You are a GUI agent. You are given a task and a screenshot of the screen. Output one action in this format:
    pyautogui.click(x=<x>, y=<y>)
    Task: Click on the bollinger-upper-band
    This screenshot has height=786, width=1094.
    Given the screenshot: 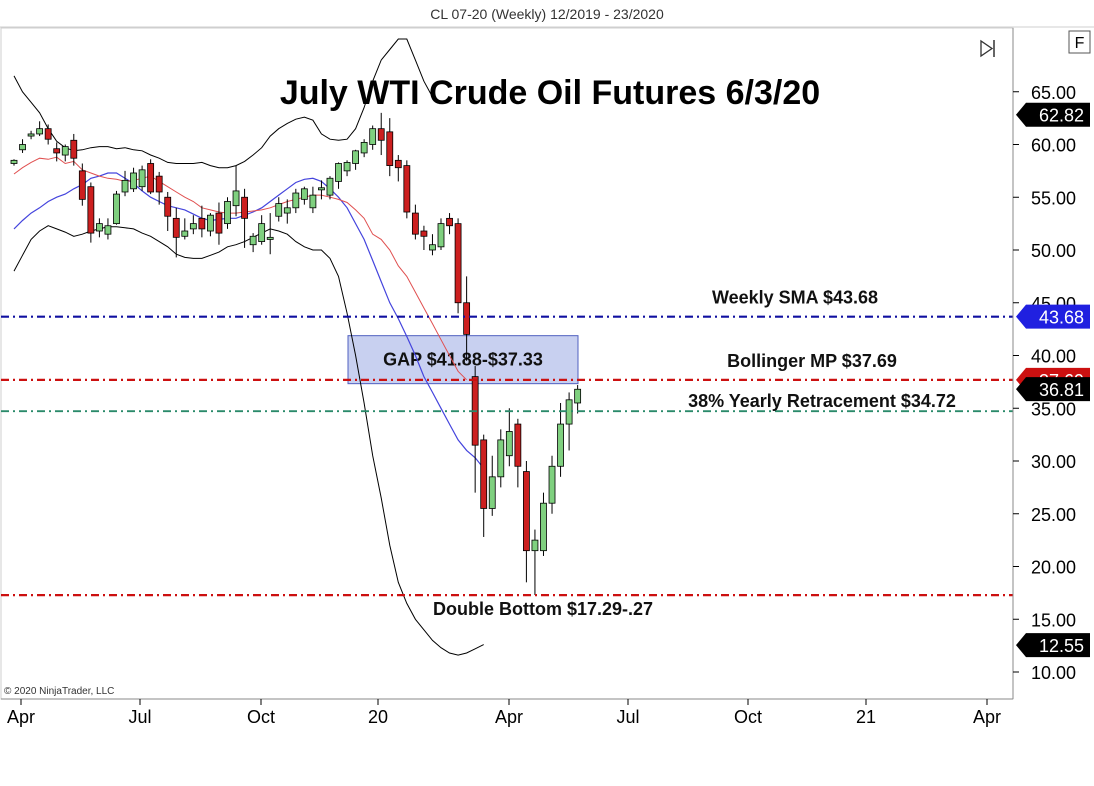 What is the action you would take?
    pyautogui.click(x=223, y=103)
    